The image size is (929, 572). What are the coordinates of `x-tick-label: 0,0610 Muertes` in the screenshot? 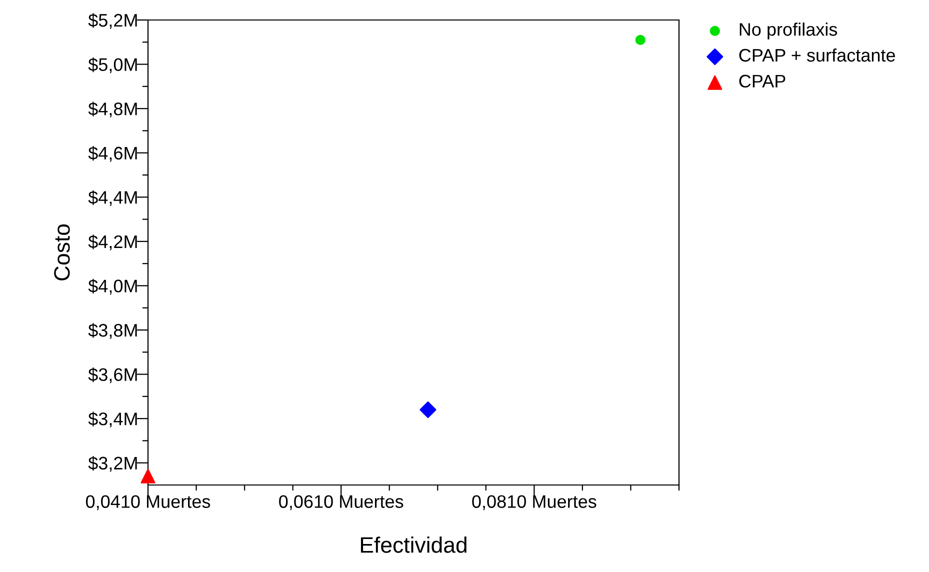 It's located at (341, 502).